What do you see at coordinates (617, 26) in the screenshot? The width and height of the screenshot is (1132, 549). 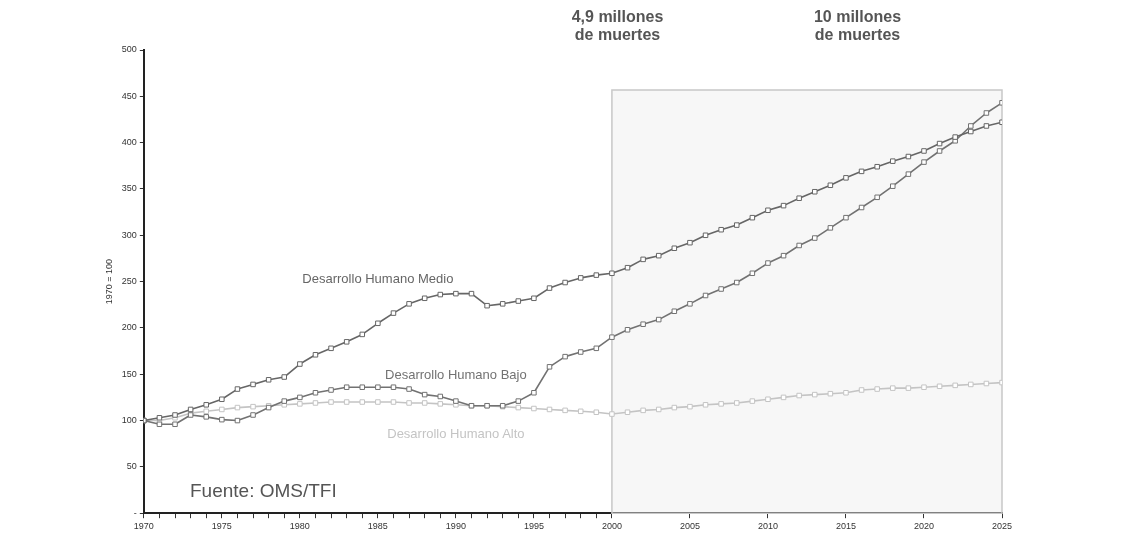 I see `text: 4,9 millones de muertes` at bounding box center [617, 26].